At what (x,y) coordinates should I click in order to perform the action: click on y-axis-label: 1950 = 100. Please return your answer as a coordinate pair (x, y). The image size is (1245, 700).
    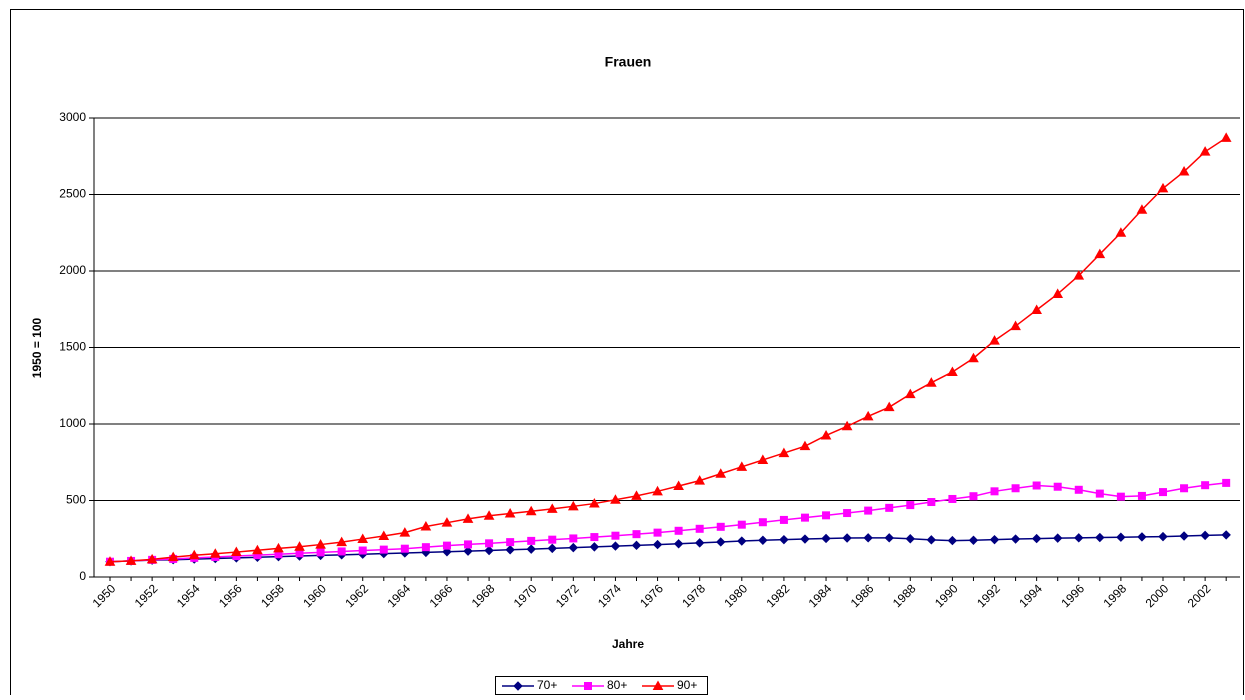
    Looking at the image, I should click on (37, 347).